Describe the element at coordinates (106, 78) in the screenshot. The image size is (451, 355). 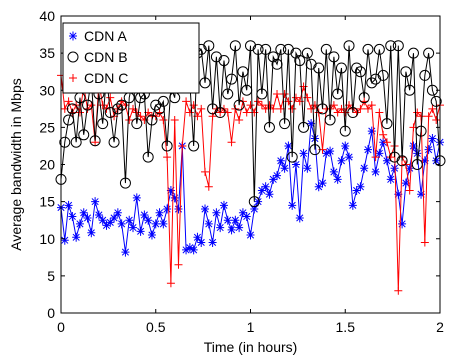
I see `legend-label: CDN C` at that location.